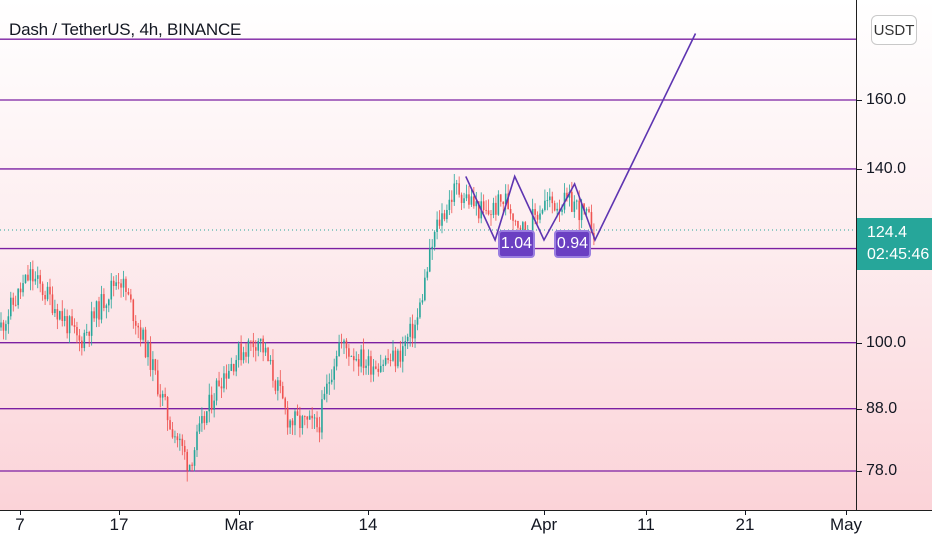 This screenshot has height=551, width=932. What do you see at coordinates (125, 29) in the screenshot?
I see `symbol-title: Dash / TetherUS, 4h, BINANCE` at bounding box center [125, 29].